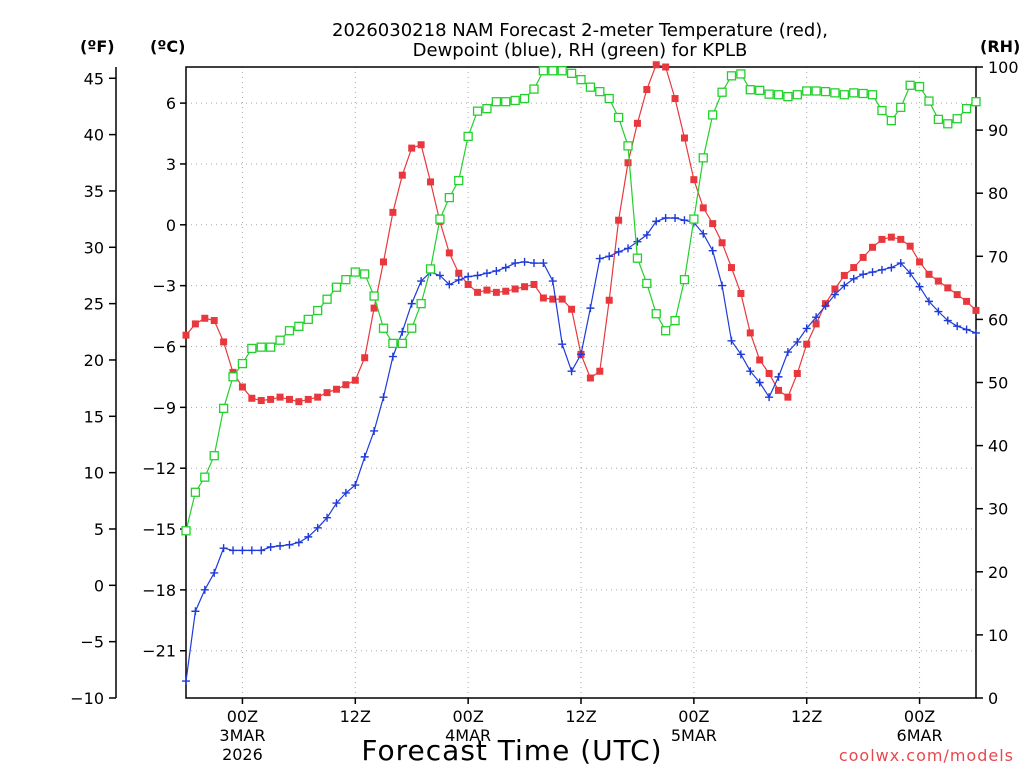  I want to click on fahrenheit-tick-label: 40, so click(94, 135).